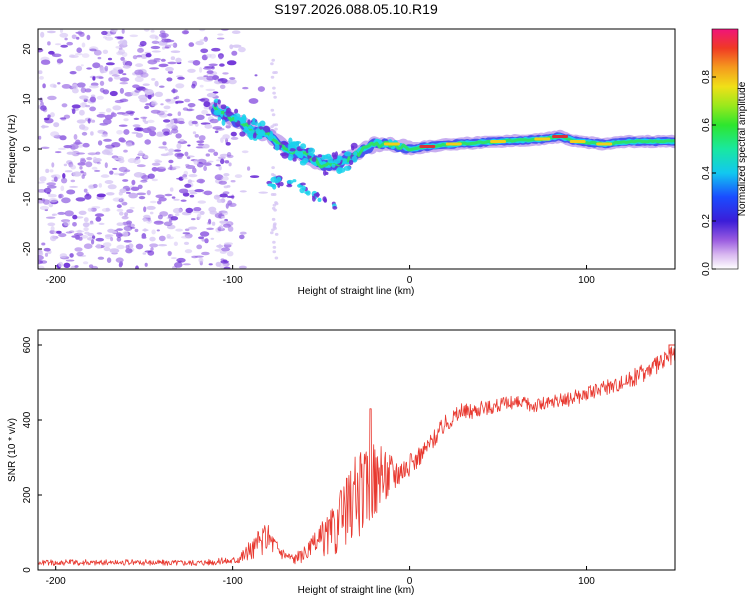  I want to click on y-tick-label: 200, so click(27, 494).